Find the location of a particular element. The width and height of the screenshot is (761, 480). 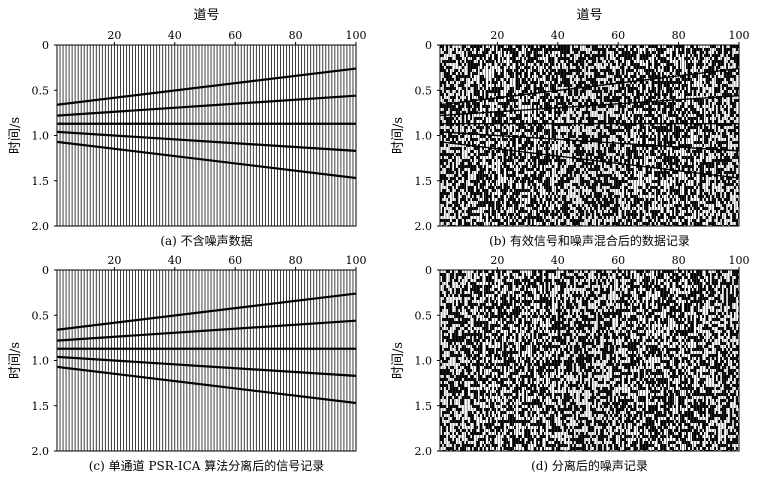

panel-caption: (b) 有效信号和噪声混合后的数据记录 is located at coordinates (589, 240).